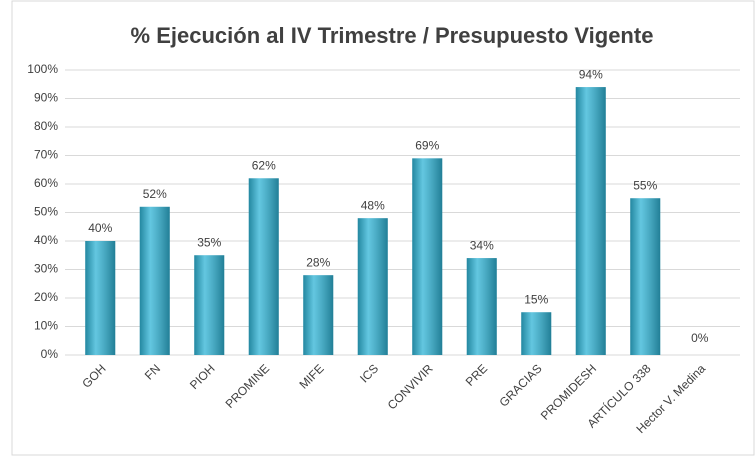 The image size is (755, 456). Describe the element at coordinates (100, 228) in the screenshot. I see `data-label: 40%` at that location.